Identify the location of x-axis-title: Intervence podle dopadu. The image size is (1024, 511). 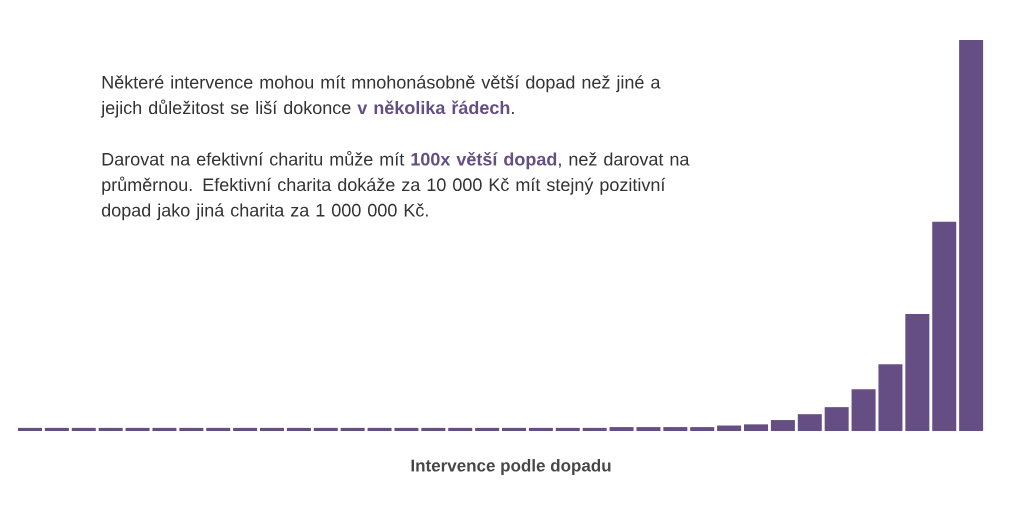
(511, 467).